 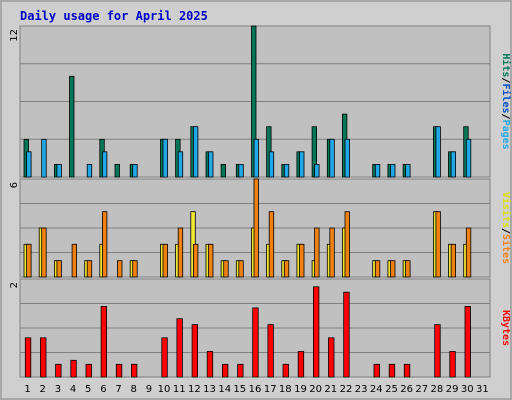 What do you see at coordinates (14, 285) in the screenshot?
I see `panel-3-max-label: 2` at bounding box center [14, 285].